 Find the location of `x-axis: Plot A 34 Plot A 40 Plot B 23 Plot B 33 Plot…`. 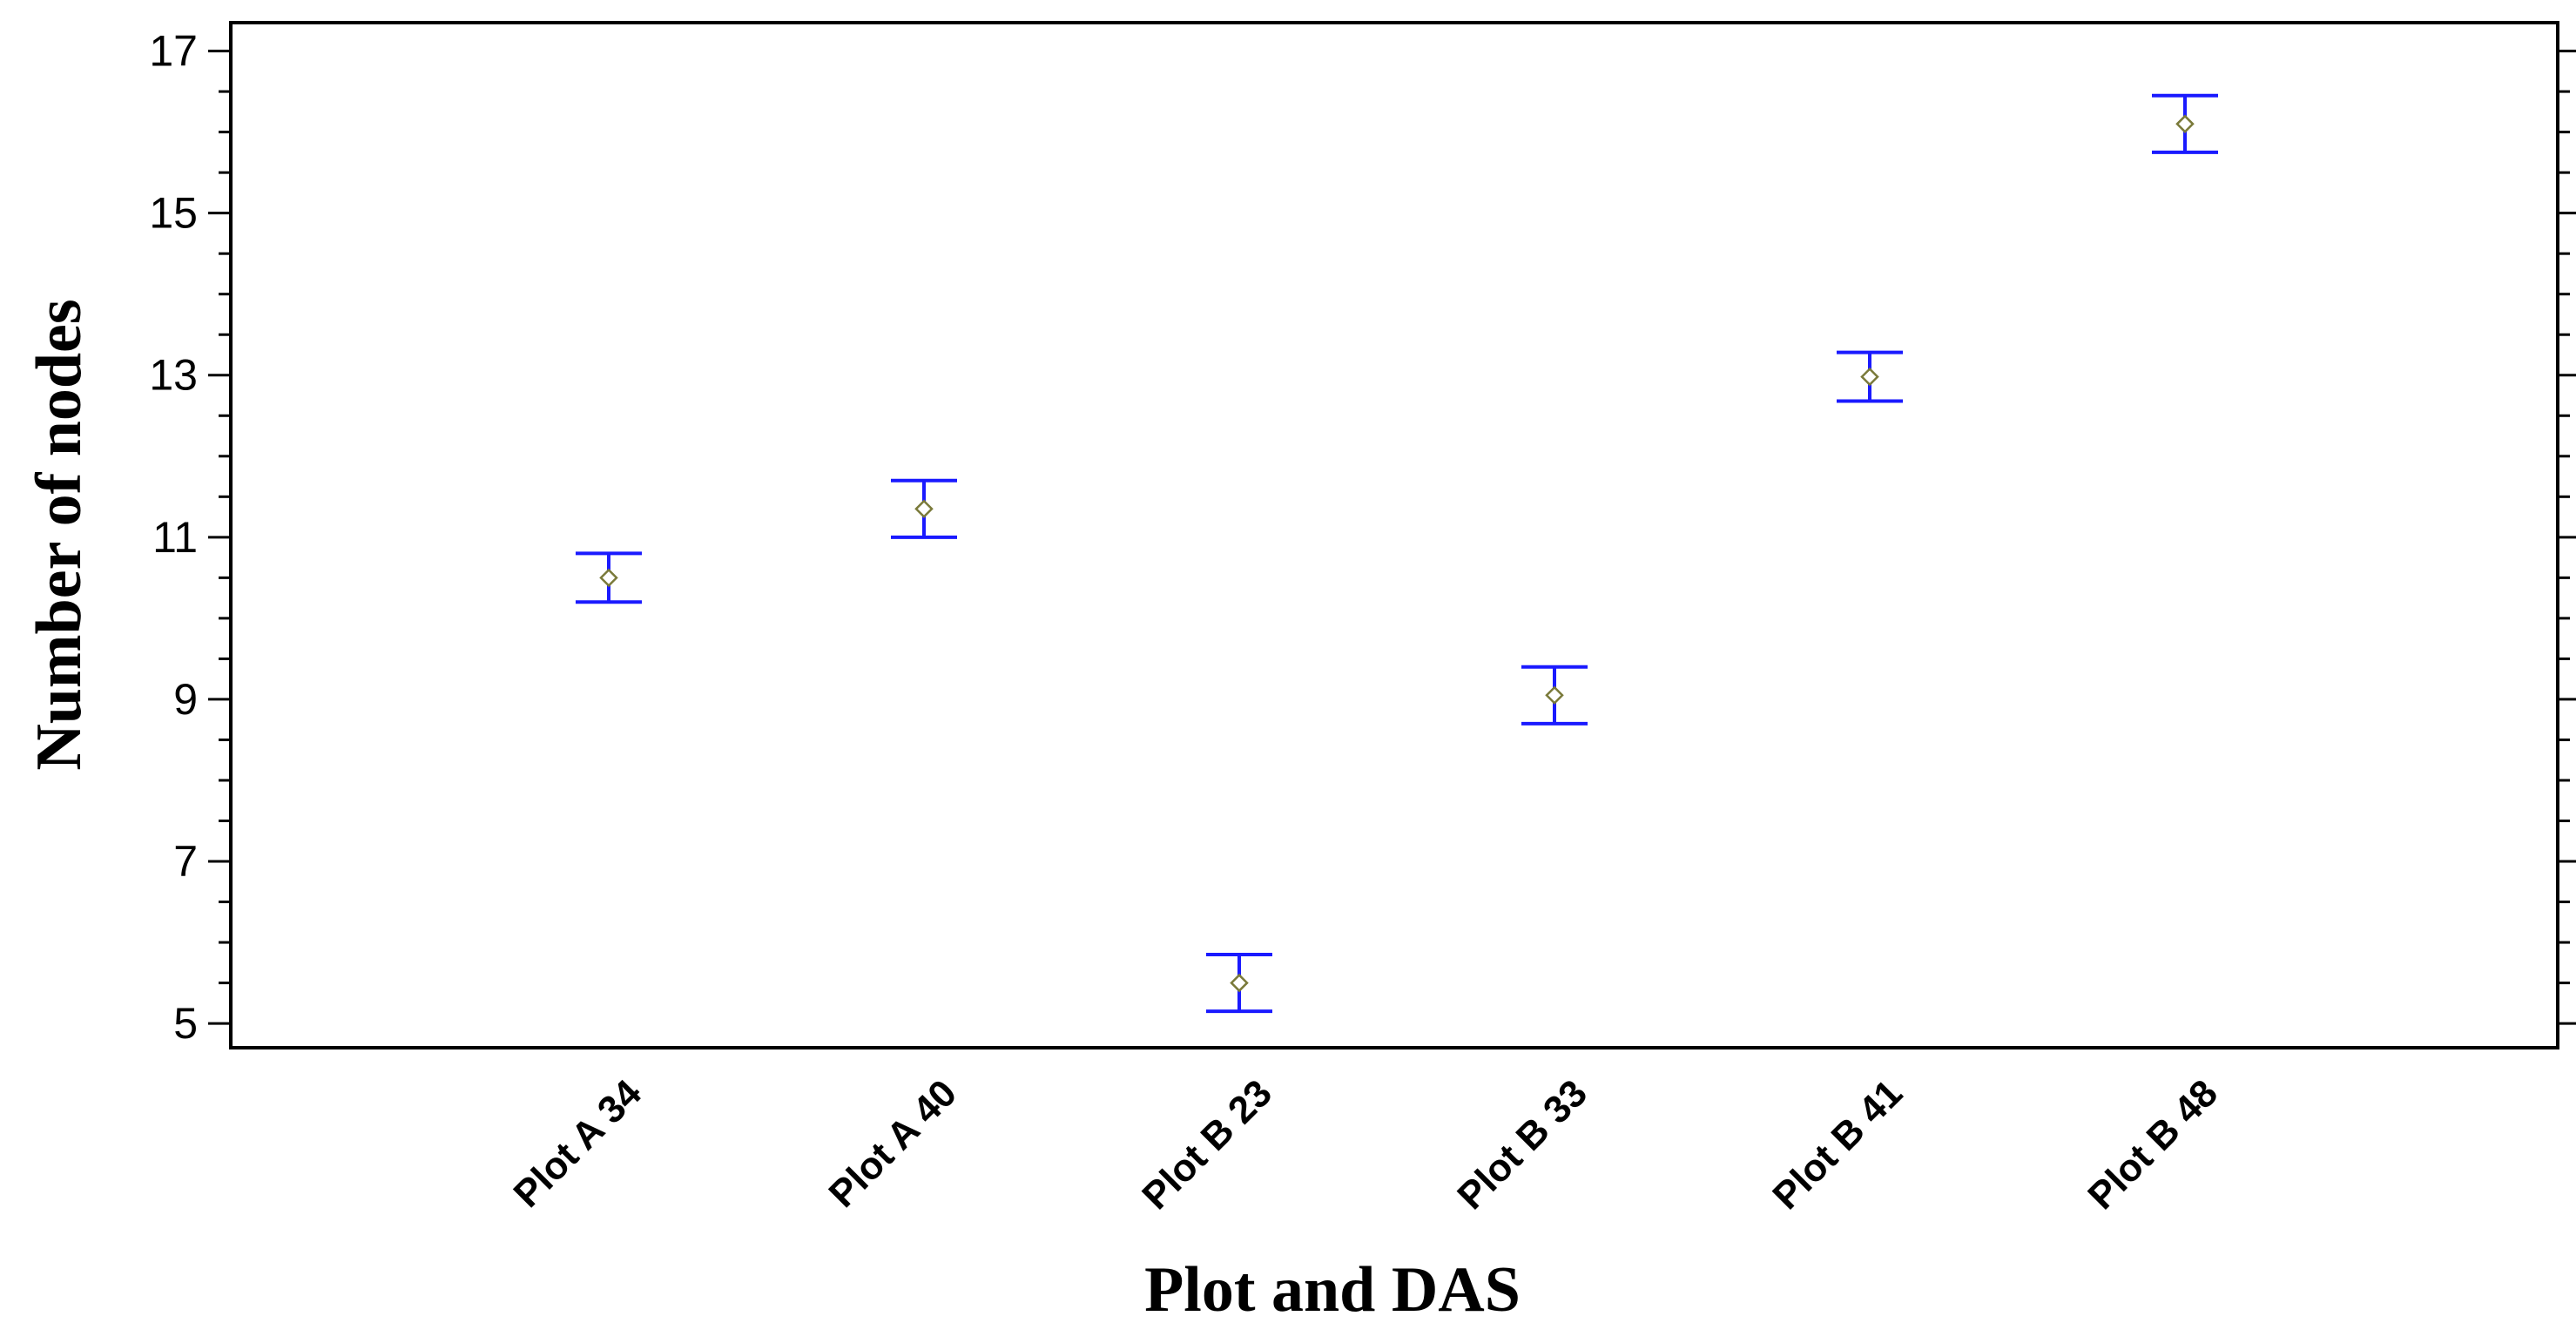

x-axis: Plot A 34 Plot A 40 Plot B 23 Plot B 33 Plot… is located at coordinates (1366, 1145).